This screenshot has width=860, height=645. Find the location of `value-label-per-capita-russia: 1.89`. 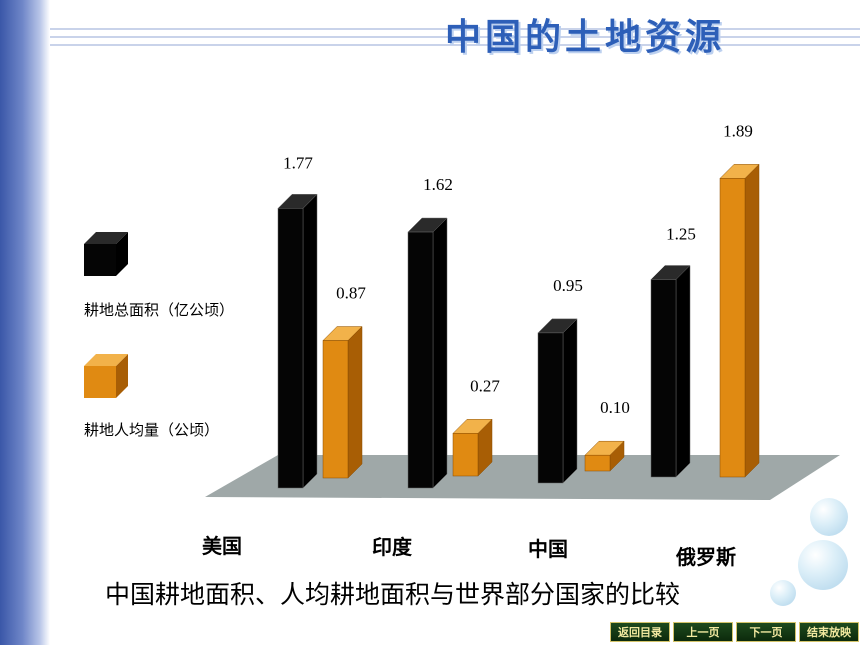

value-label-per-capita-russia: 1.89 is located at coordinates (738, 130).